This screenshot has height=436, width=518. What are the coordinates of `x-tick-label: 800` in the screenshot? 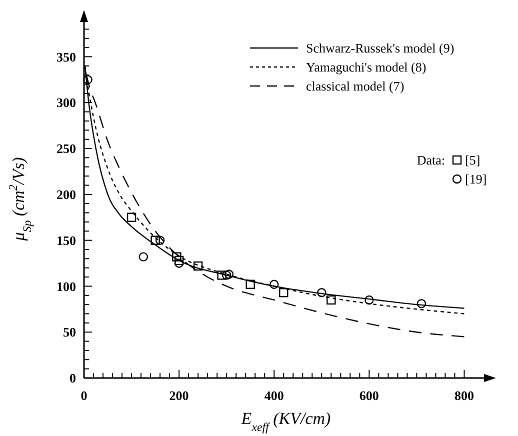 It's located at (464, 395).